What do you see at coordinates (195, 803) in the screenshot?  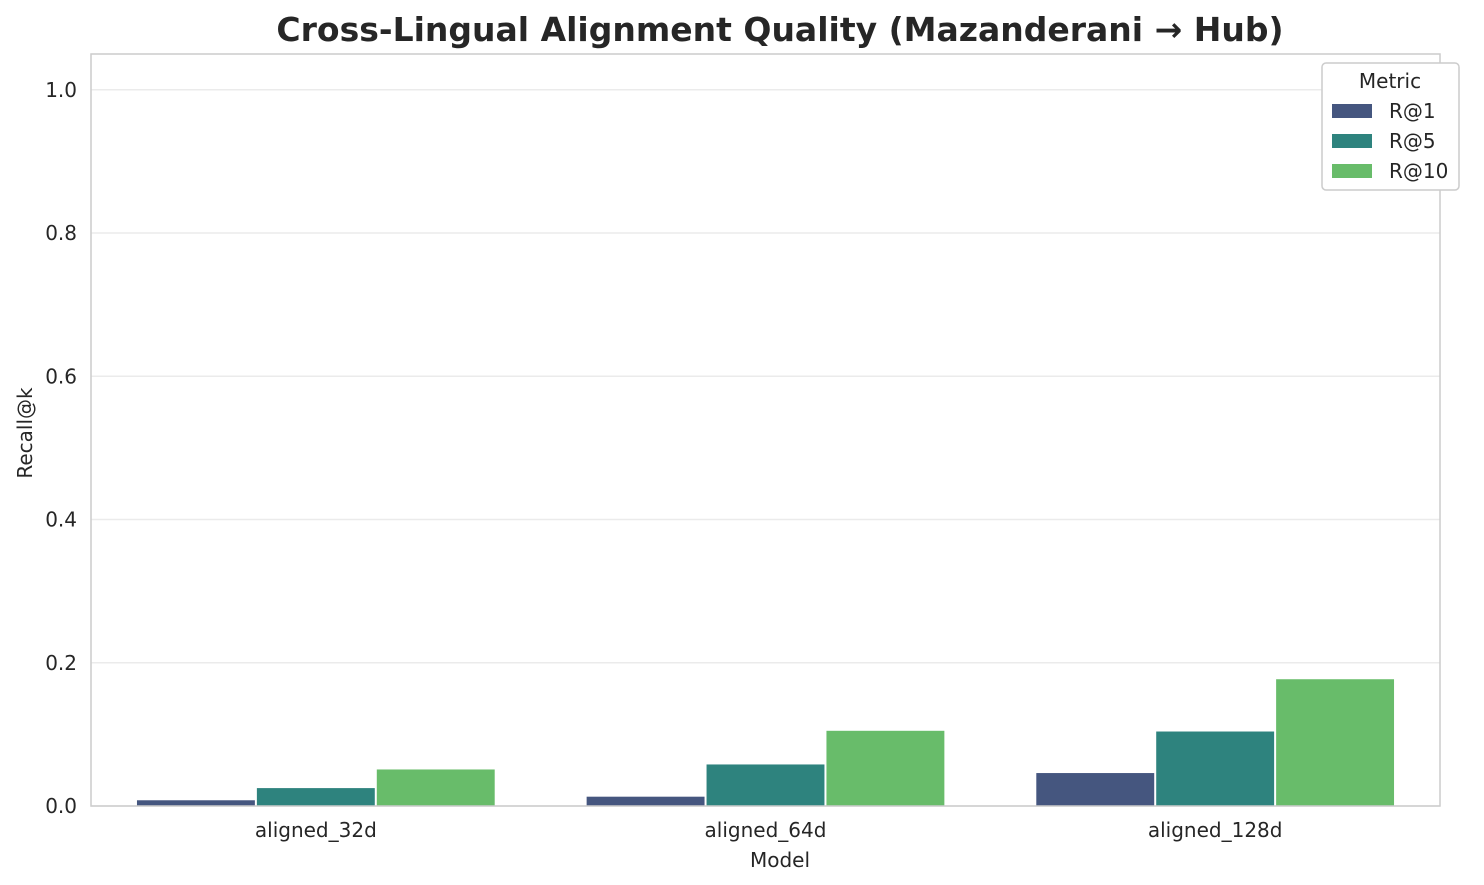 I see `bar-R@1-aligned_32d` at bounding box center [195, 803].